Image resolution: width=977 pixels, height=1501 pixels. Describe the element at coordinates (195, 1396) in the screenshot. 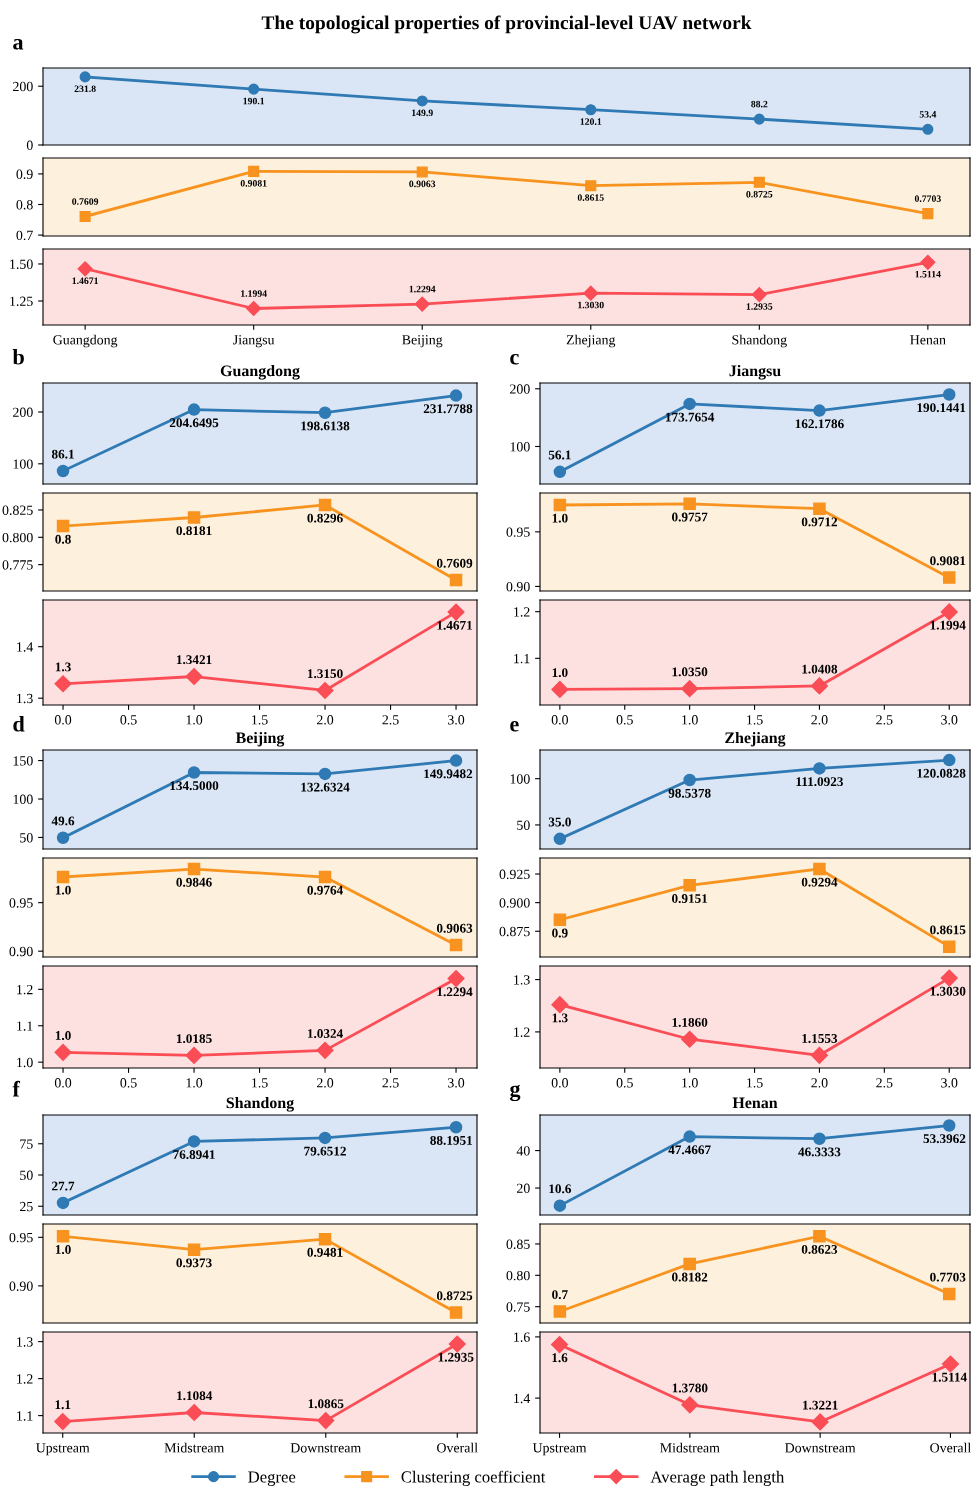

I see `data-label: 1.1084` at that location.